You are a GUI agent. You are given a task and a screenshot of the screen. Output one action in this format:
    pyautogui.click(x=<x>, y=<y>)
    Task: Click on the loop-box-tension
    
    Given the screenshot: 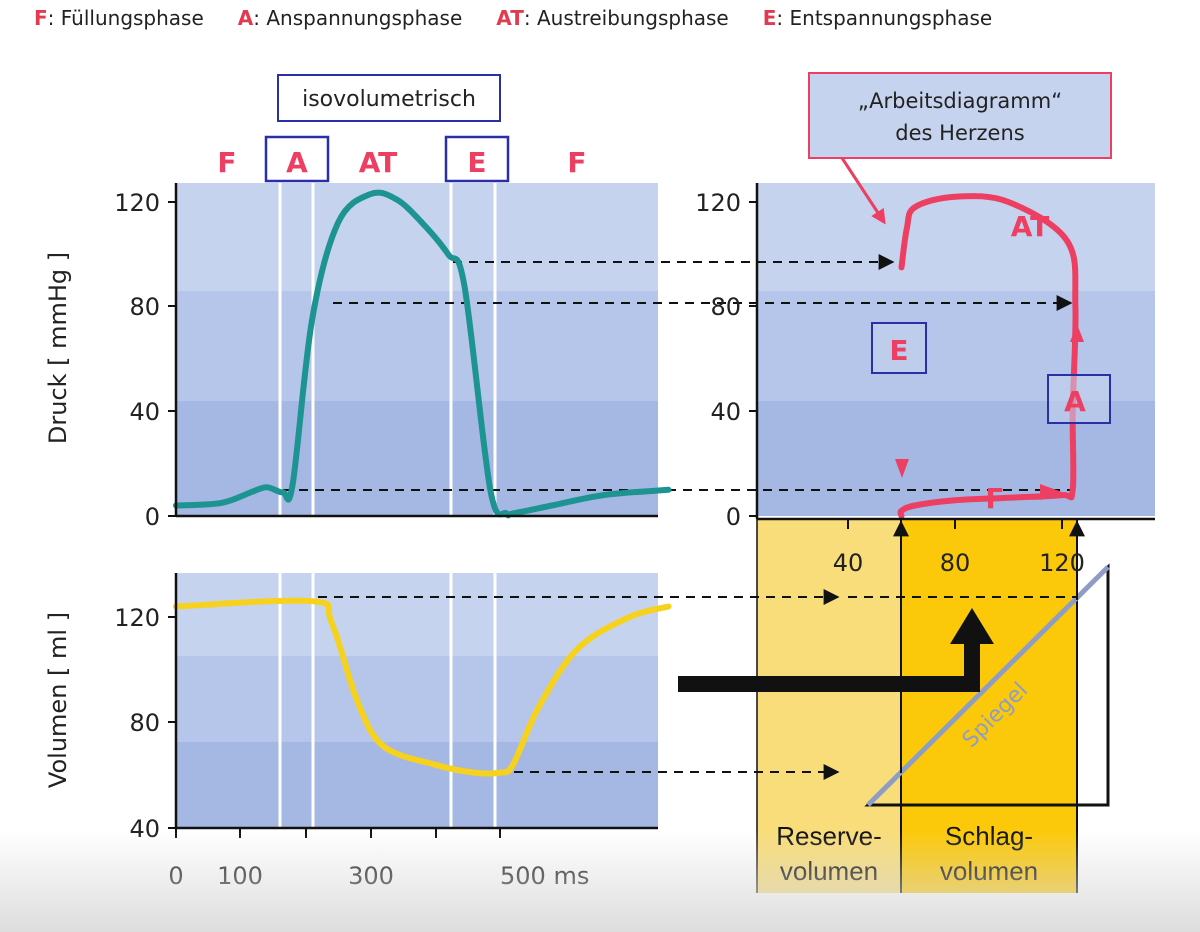 What is the action you would take?
    pyautogui.click(x=1079, y=399)
    